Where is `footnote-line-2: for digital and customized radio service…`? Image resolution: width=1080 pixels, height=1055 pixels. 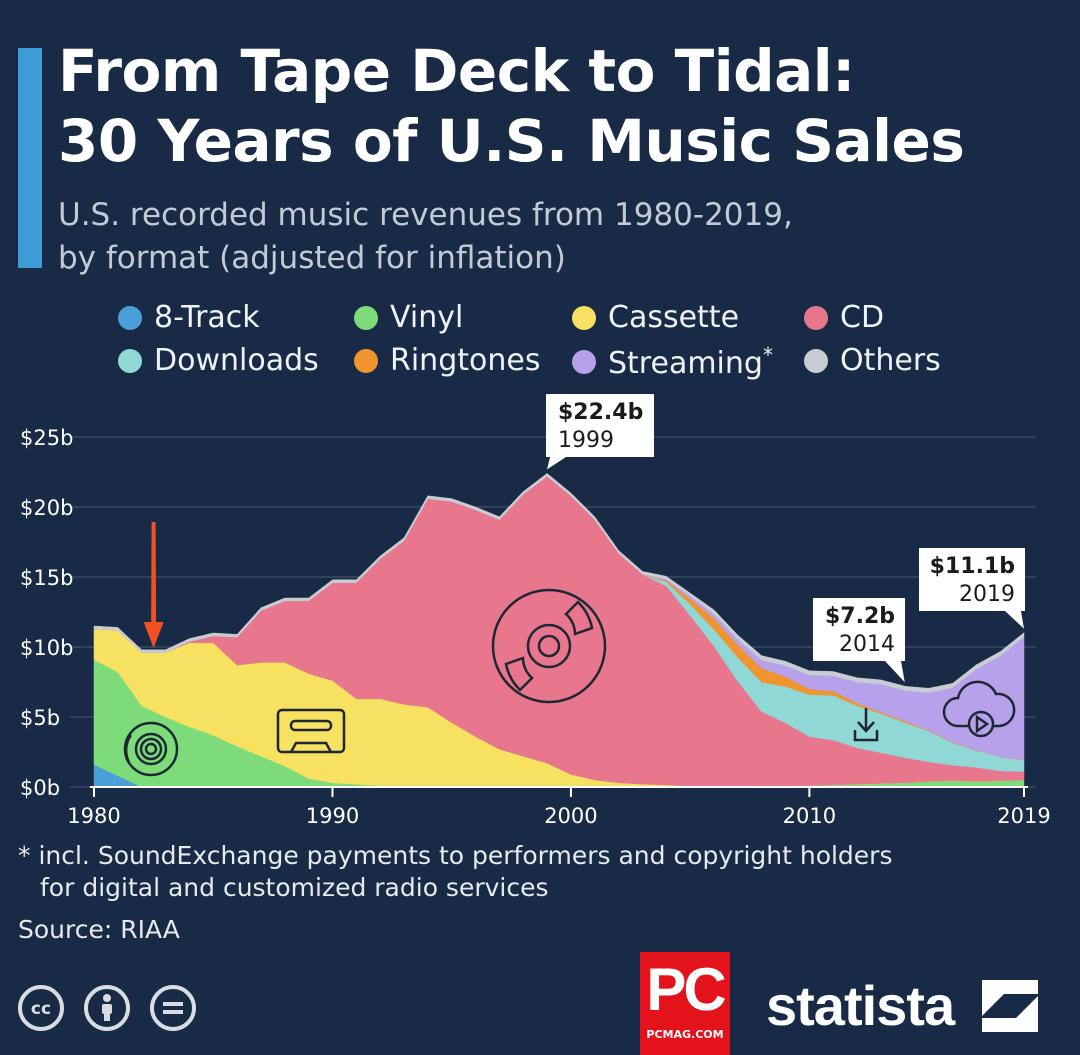 footnote-line-2: for digital and customized radio service… is located at coordinates (294, 887).